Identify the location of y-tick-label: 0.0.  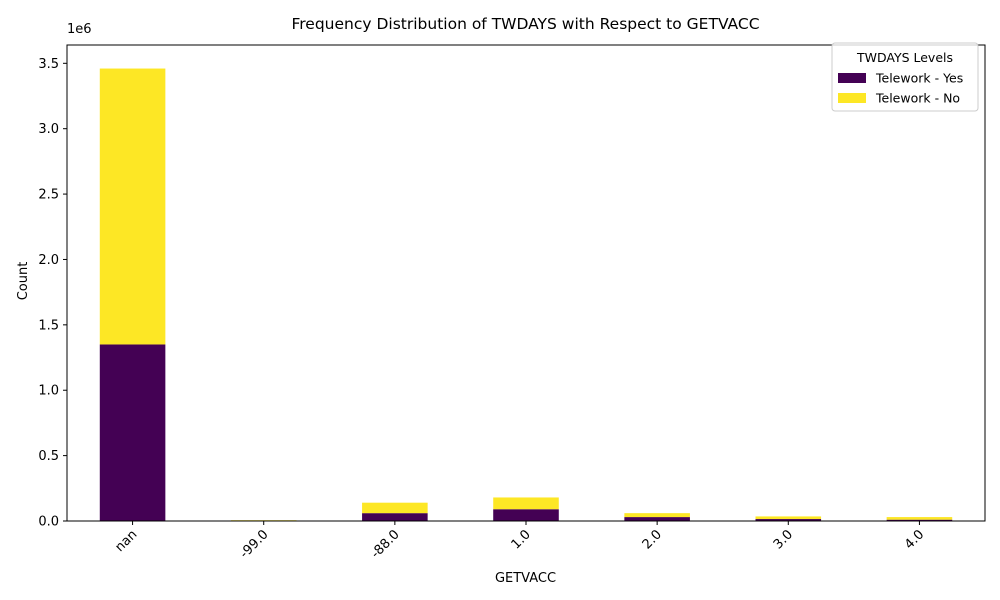
(48, 522).